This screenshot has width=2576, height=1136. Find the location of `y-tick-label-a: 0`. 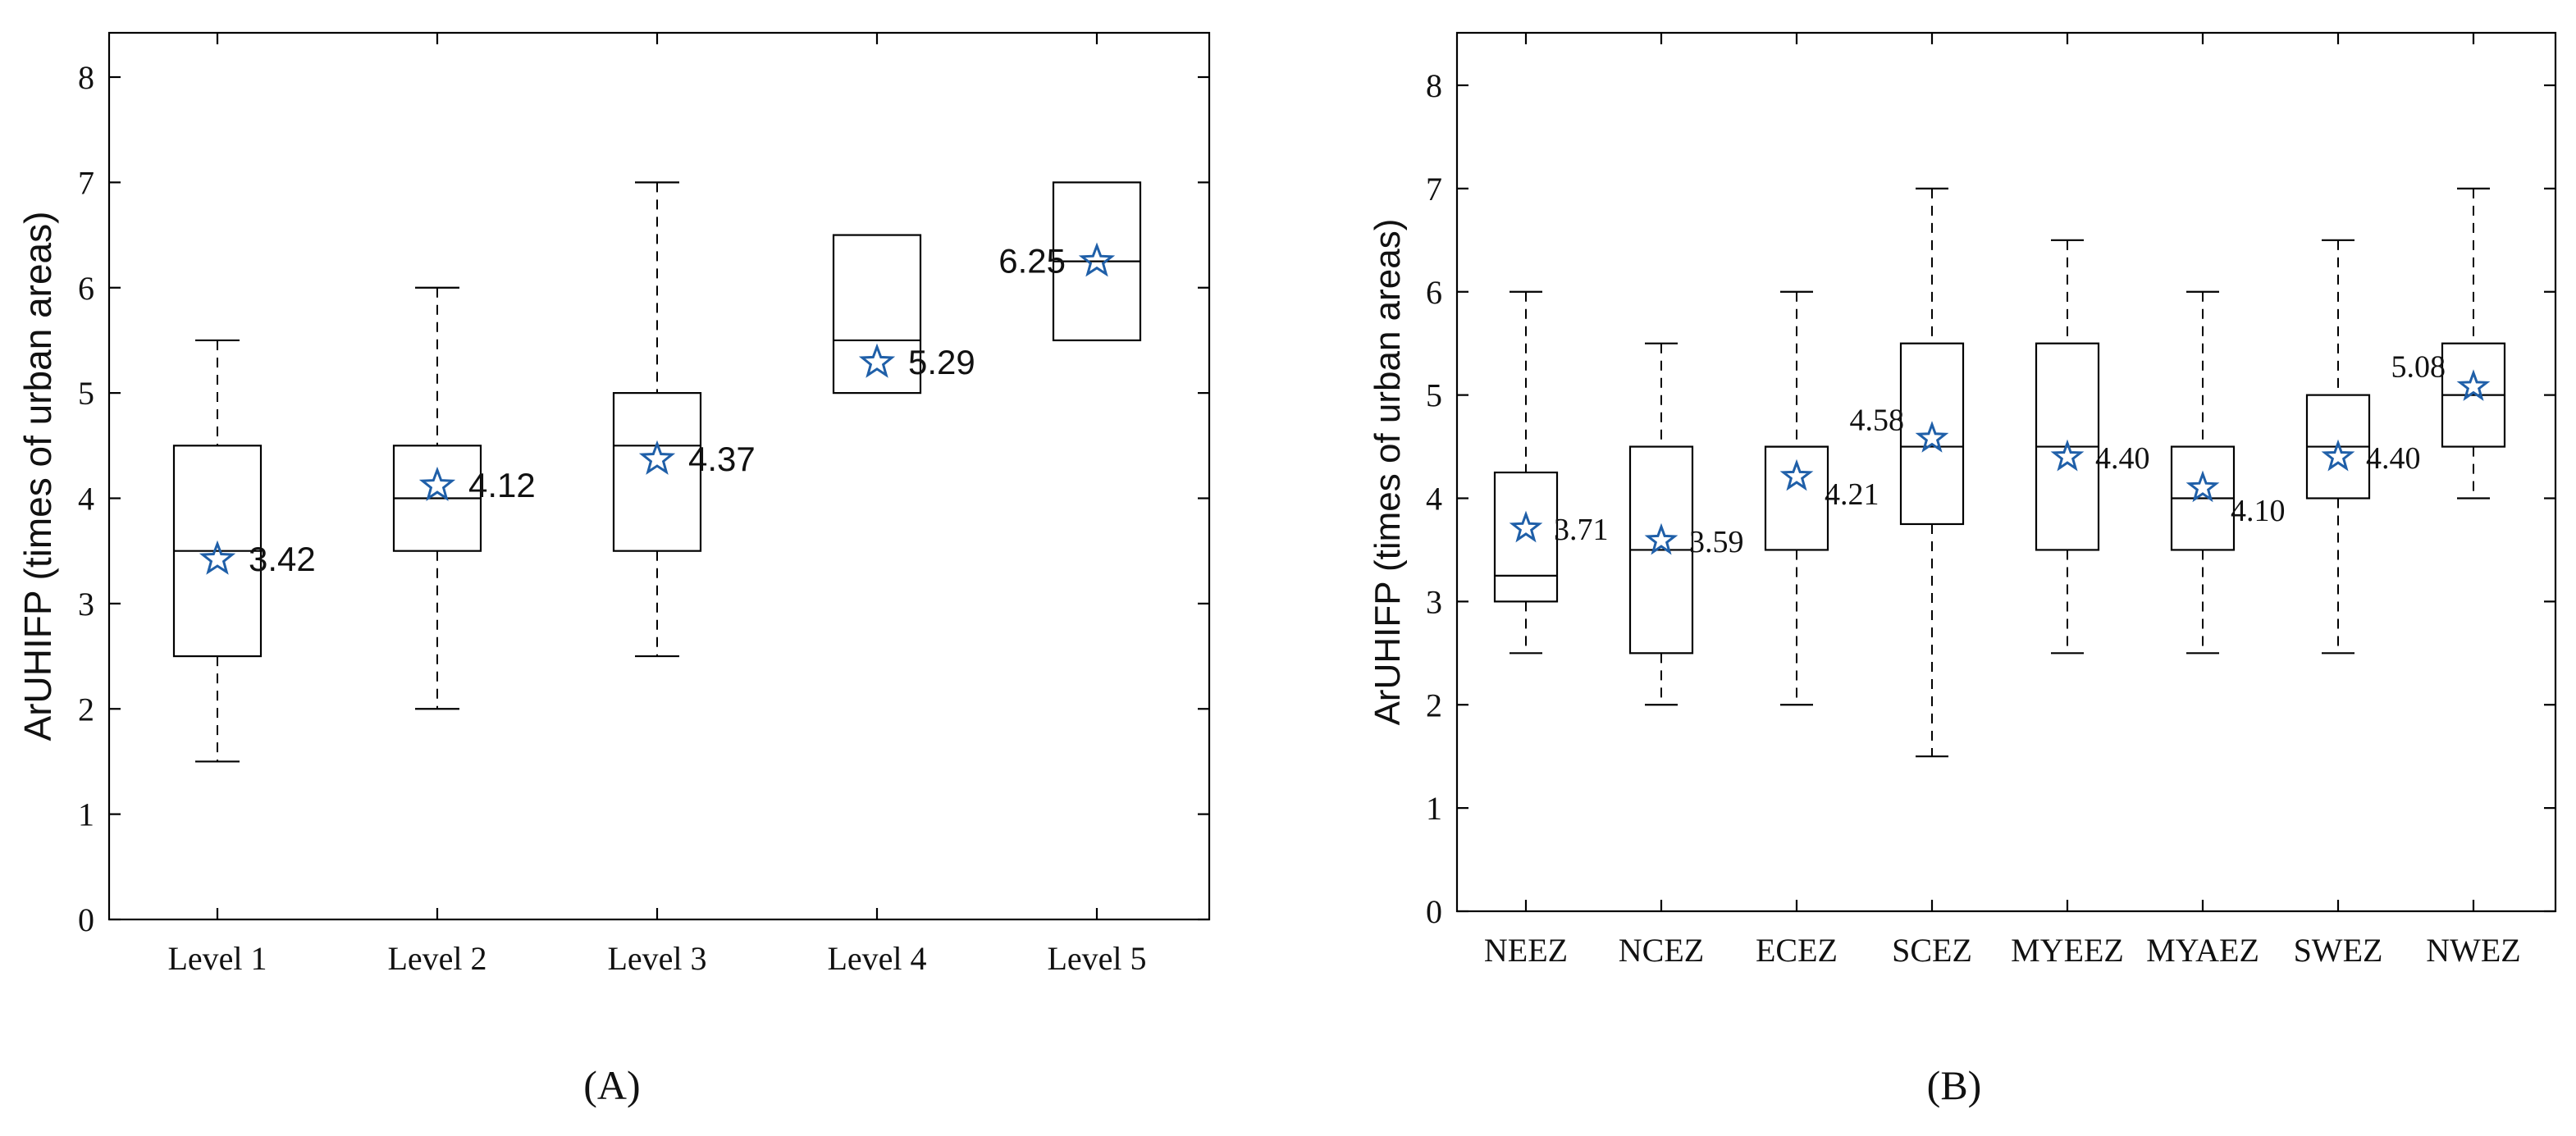

y-tick-label-a: 0 is located at coordinates (86, 919).